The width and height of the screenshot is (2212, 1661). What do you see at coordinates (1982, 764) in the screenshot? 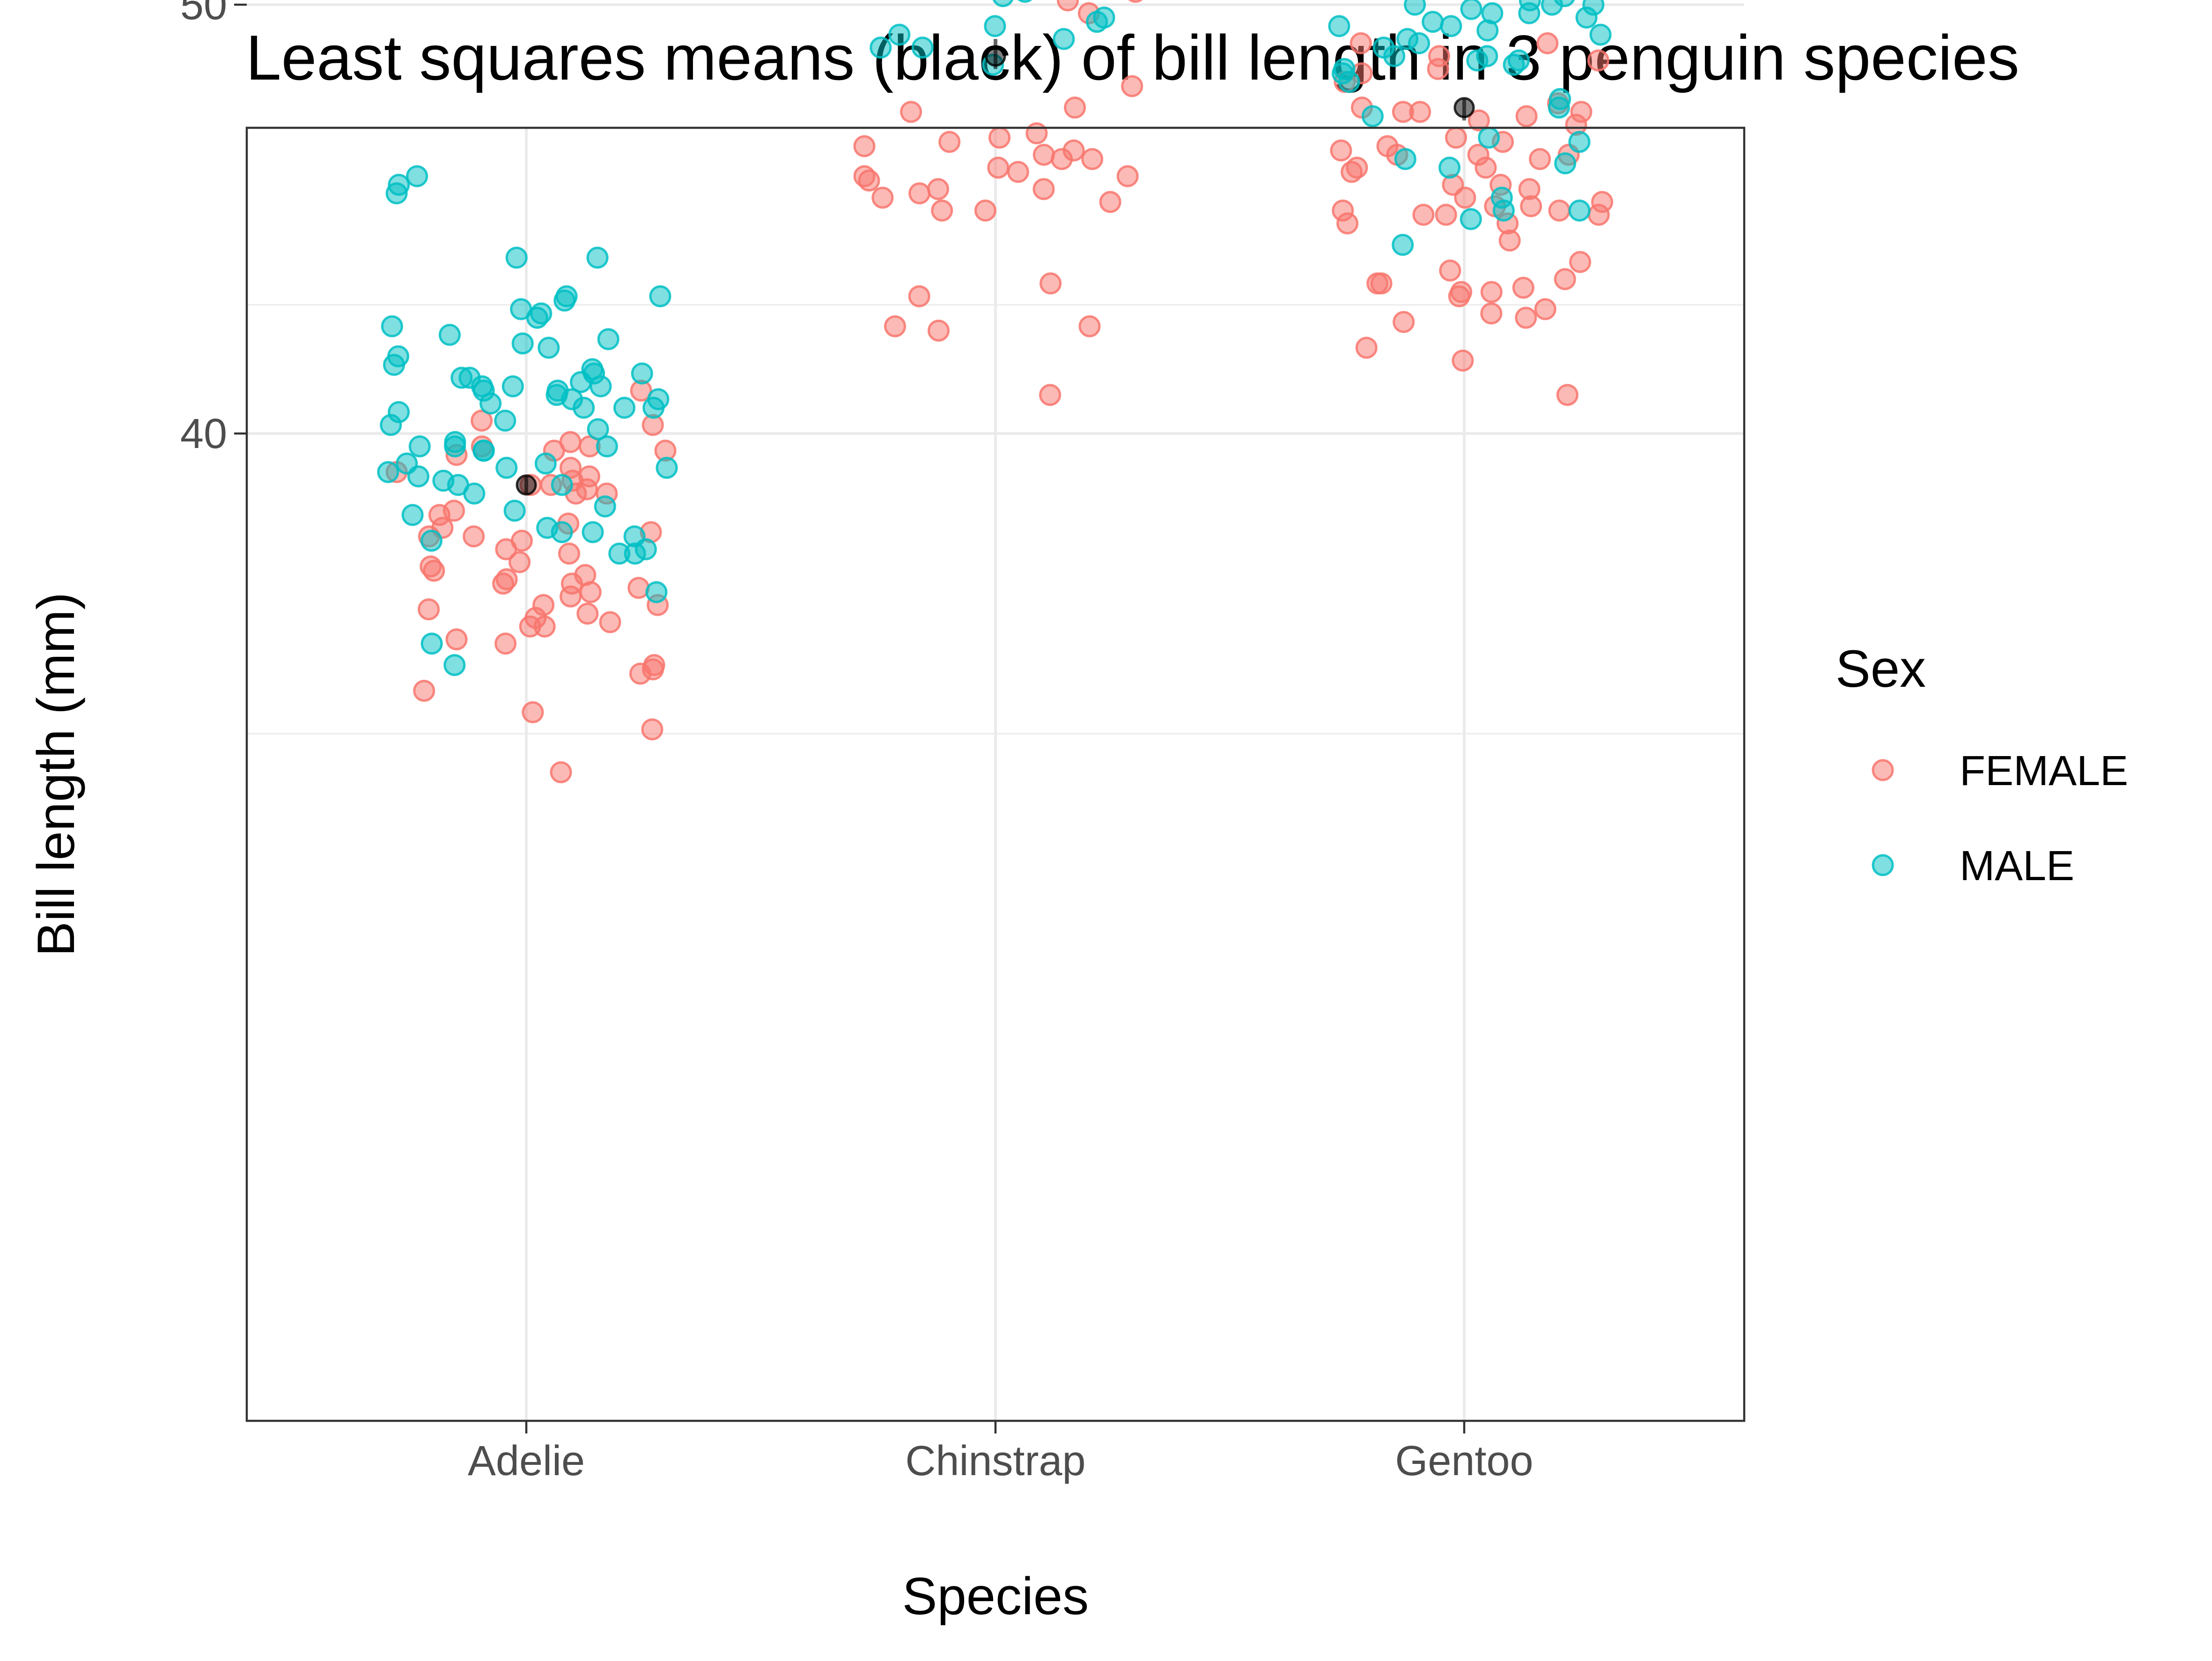
I see `legend: Sex FEMALE MALE` at bounding box center [1982, 764].